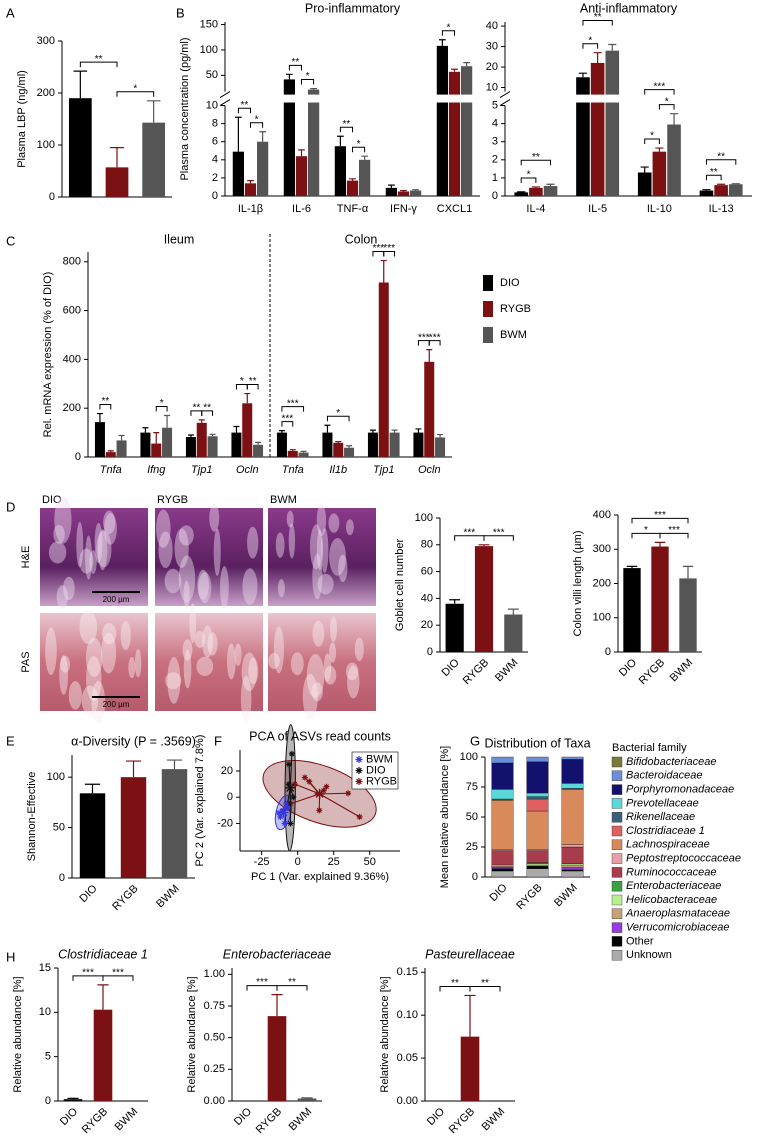 This screenshot has width=766, height=1138. What do you see at coordinates (209, 662) in the screenshot?
I see `micrograph` at bounding box center [209, 662].